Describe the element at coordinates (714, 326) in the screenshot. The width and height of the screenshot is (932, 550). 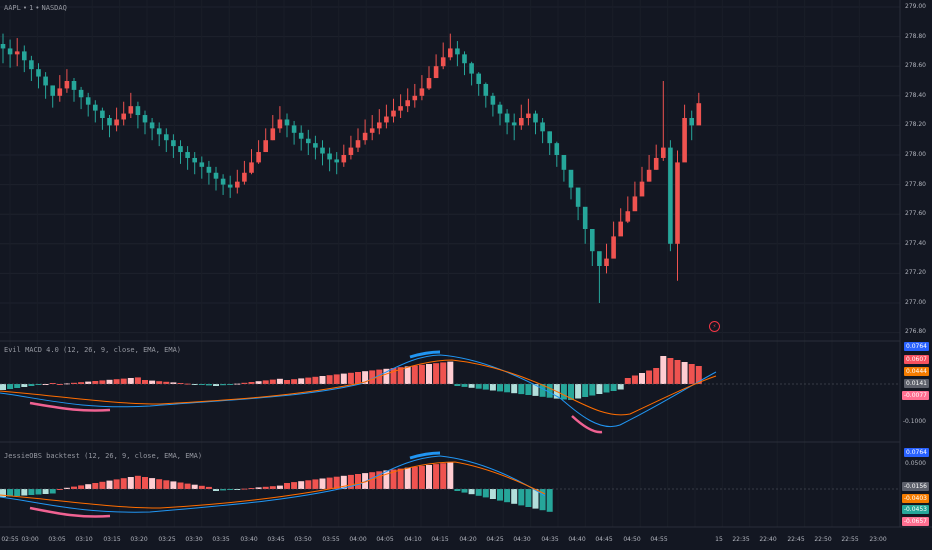
I see `lightning-event-icon: ⚡` at that location.